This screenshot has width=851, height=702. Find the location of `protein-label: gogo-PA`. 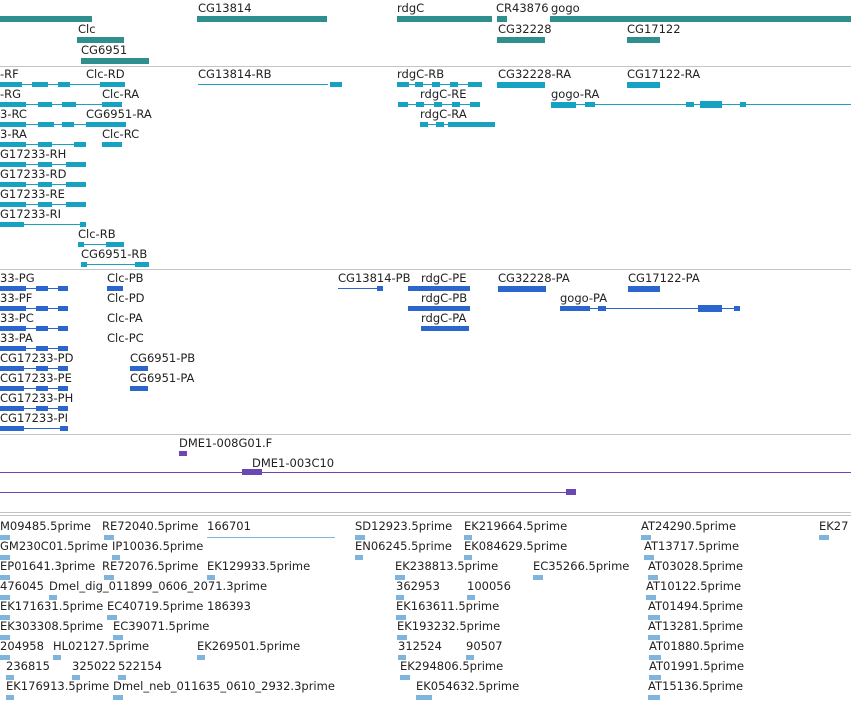

protein-label: gogo-PA is located at coordinates (584, 298).